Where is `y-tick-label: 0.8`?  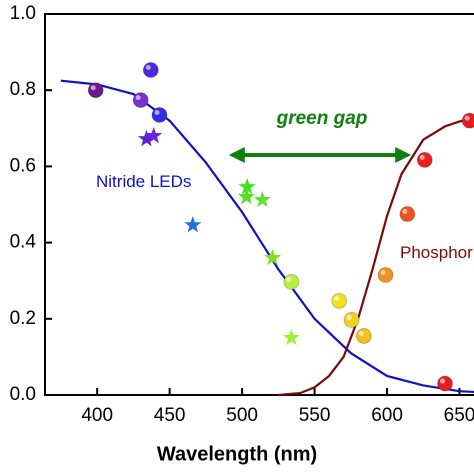
y-tick-label: 0.8 is located at coordinates (23, 89).